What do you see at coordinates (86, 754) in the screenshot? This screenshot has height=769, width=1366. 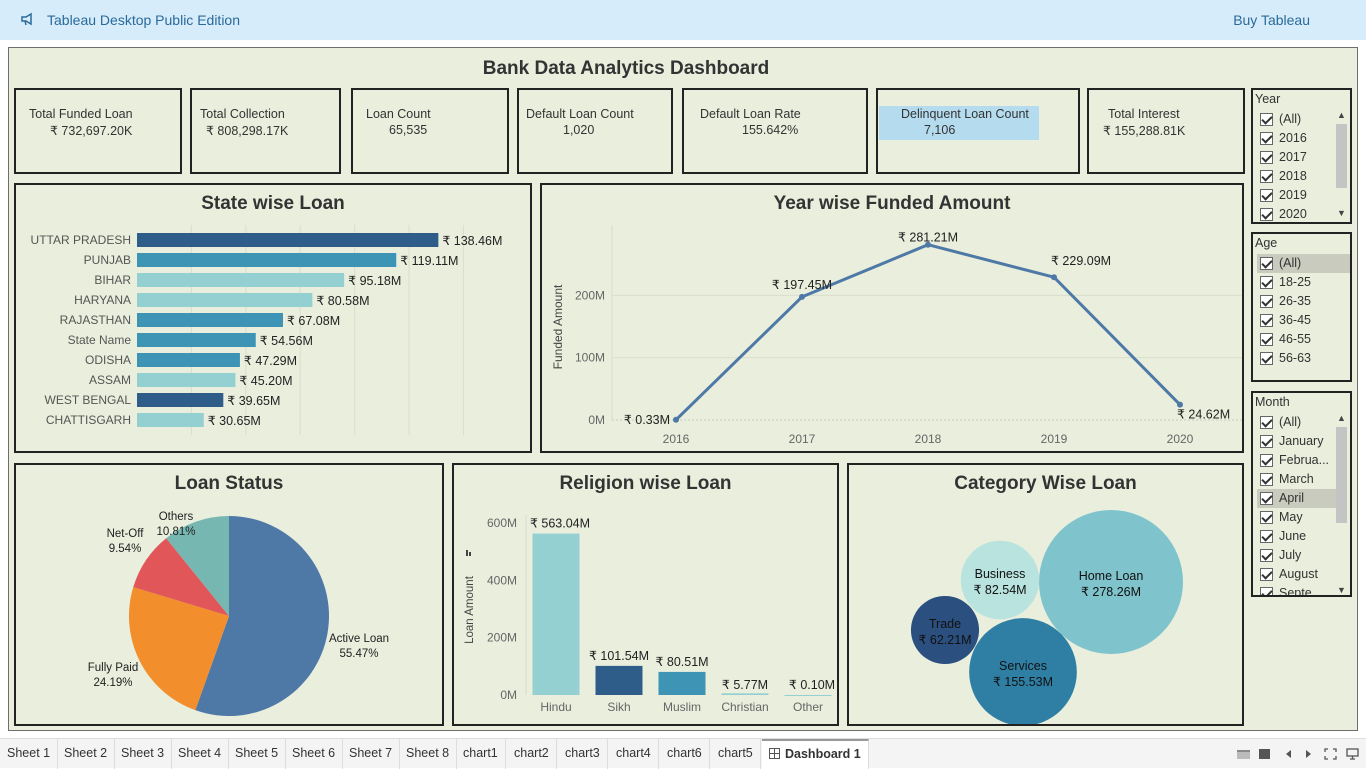 I see `sheet-tab: Sheet 2` at bounding box center [86, 754].